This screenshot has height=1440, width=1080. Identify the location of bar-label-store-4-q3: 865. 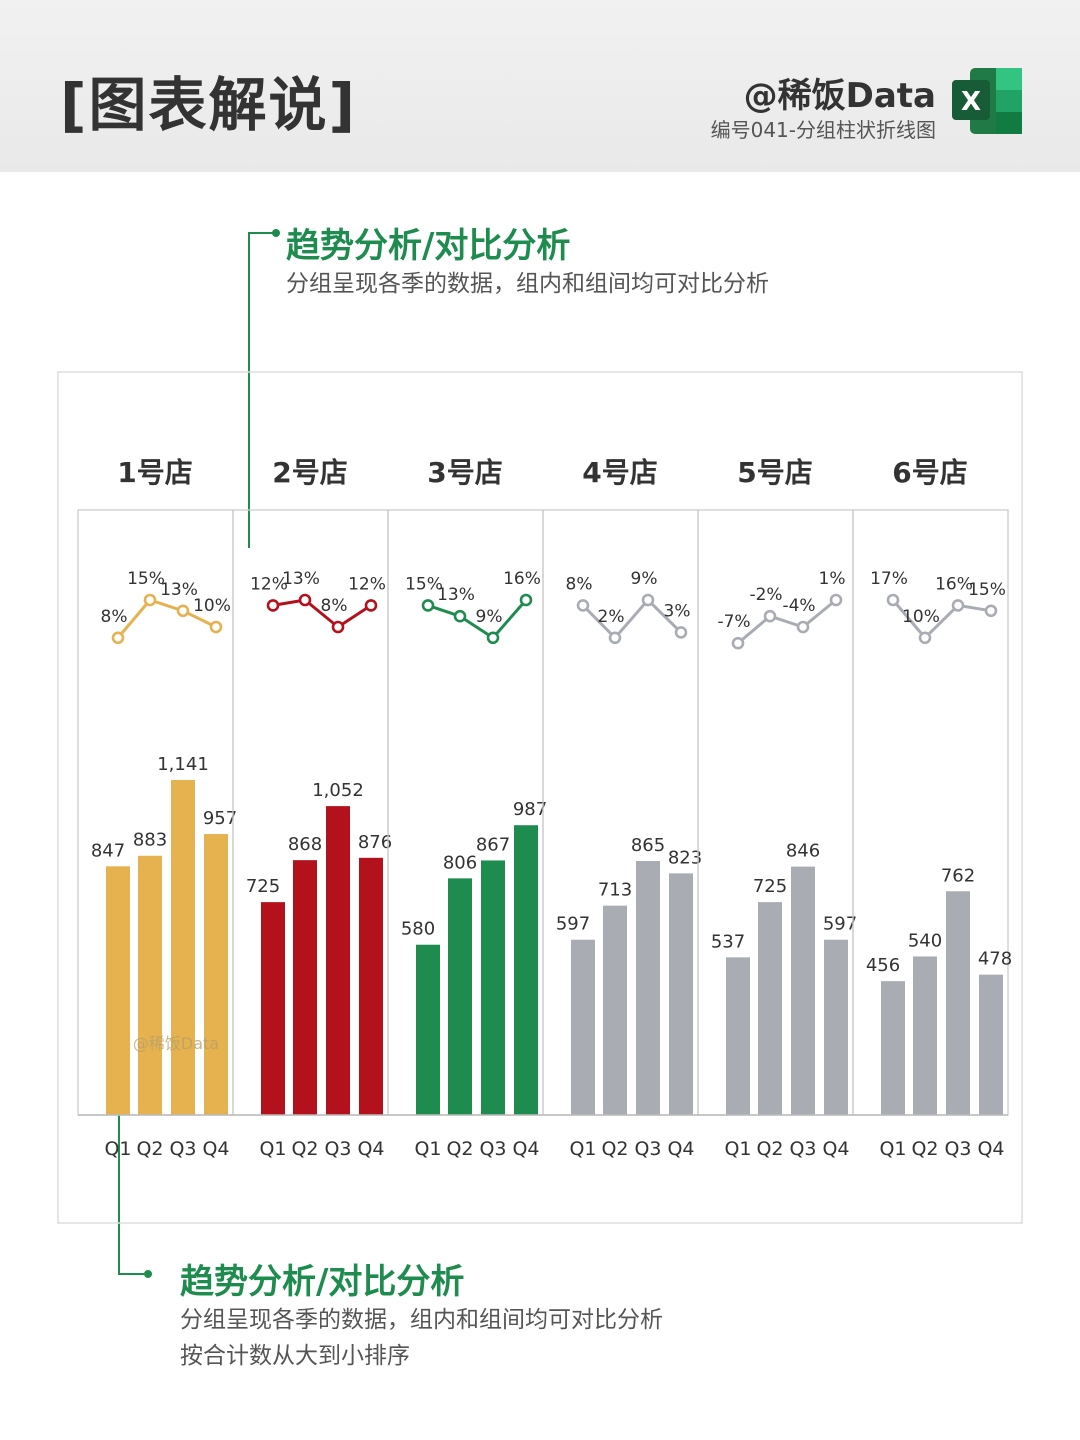
(648, 845).